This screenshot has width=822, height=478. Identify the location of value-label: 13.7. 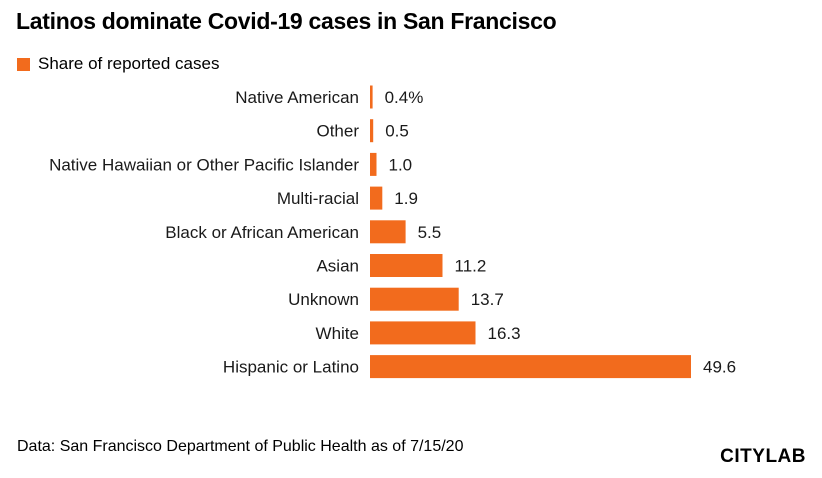
(487, 299).